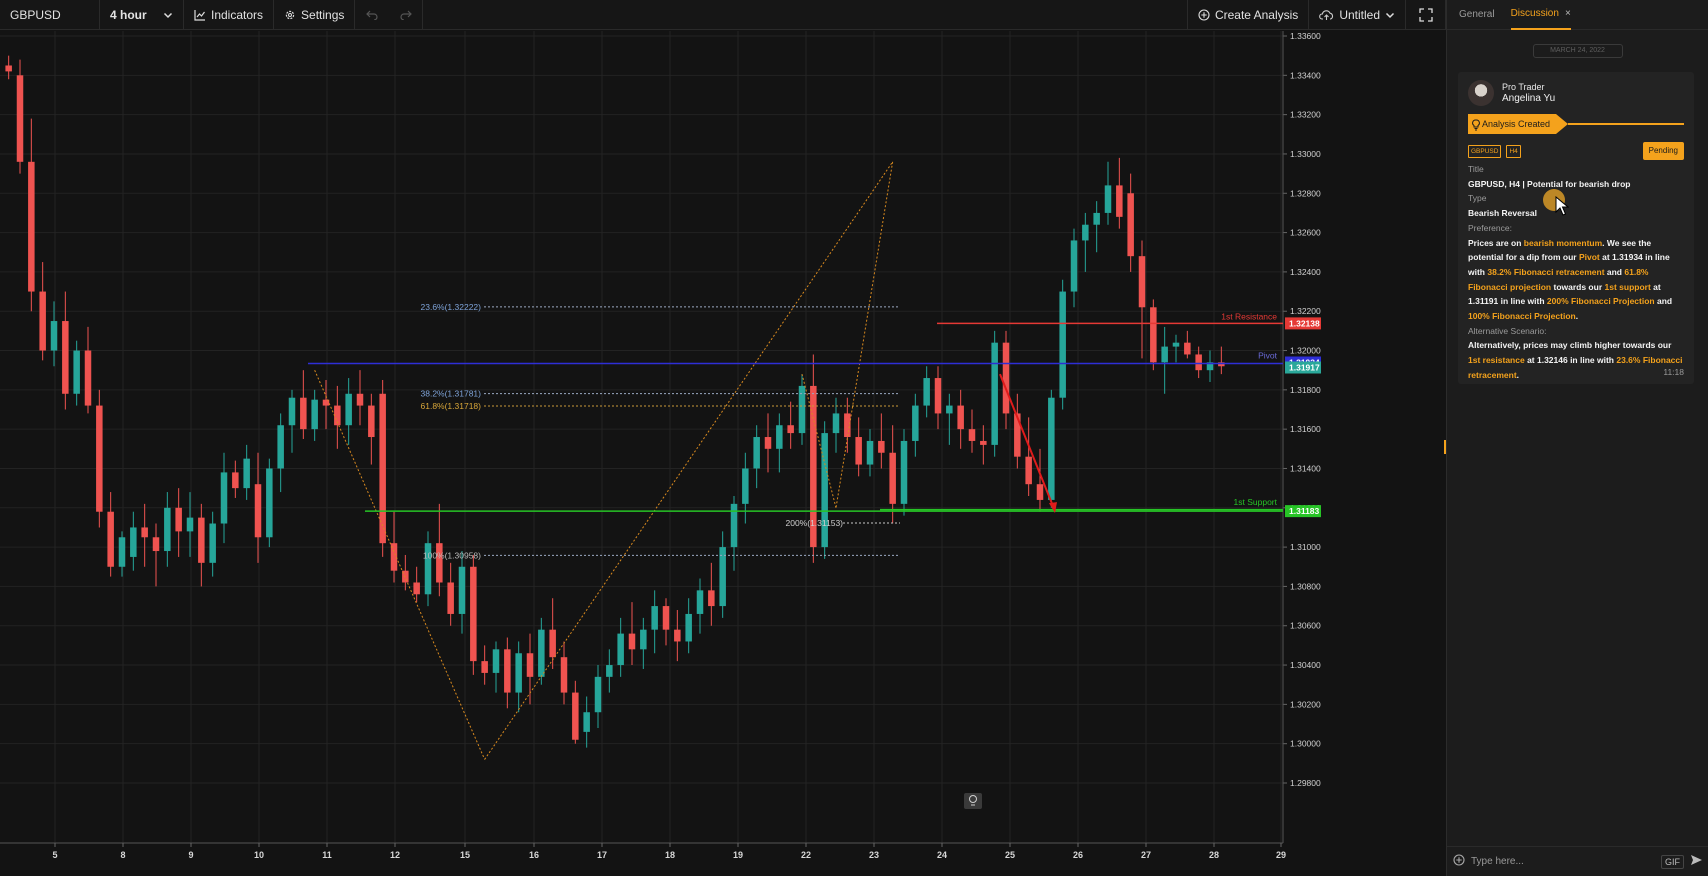 The width and height of the screenshot is (1708, 876). I want to click on fib-leg-a, so click(400, 564).